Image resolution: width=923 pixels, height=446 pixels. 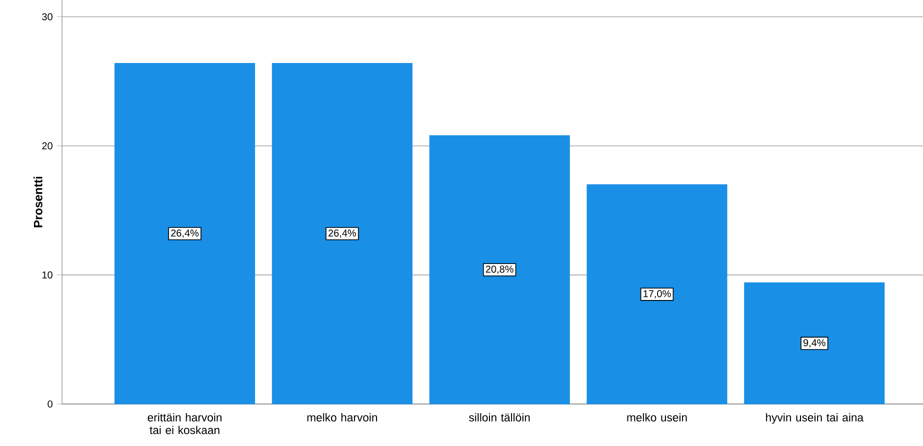 I want to click on x-tick-label: hyvin usein tai aina, so click(x=815, y=418).